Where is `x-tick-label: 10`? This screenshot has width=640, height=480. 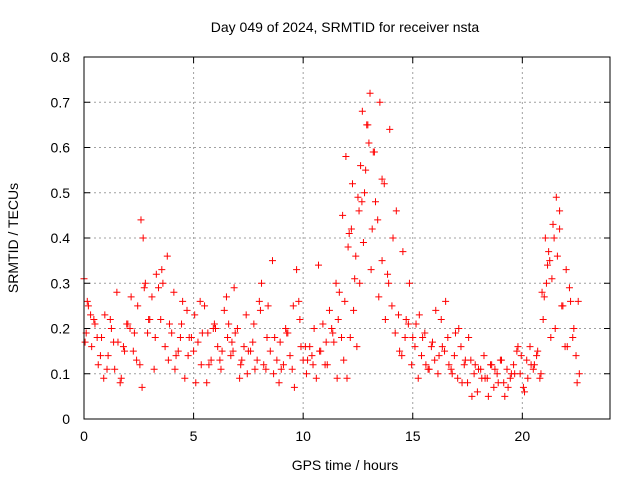
x-tick-label: 10 is located at coordinates (303, 436).